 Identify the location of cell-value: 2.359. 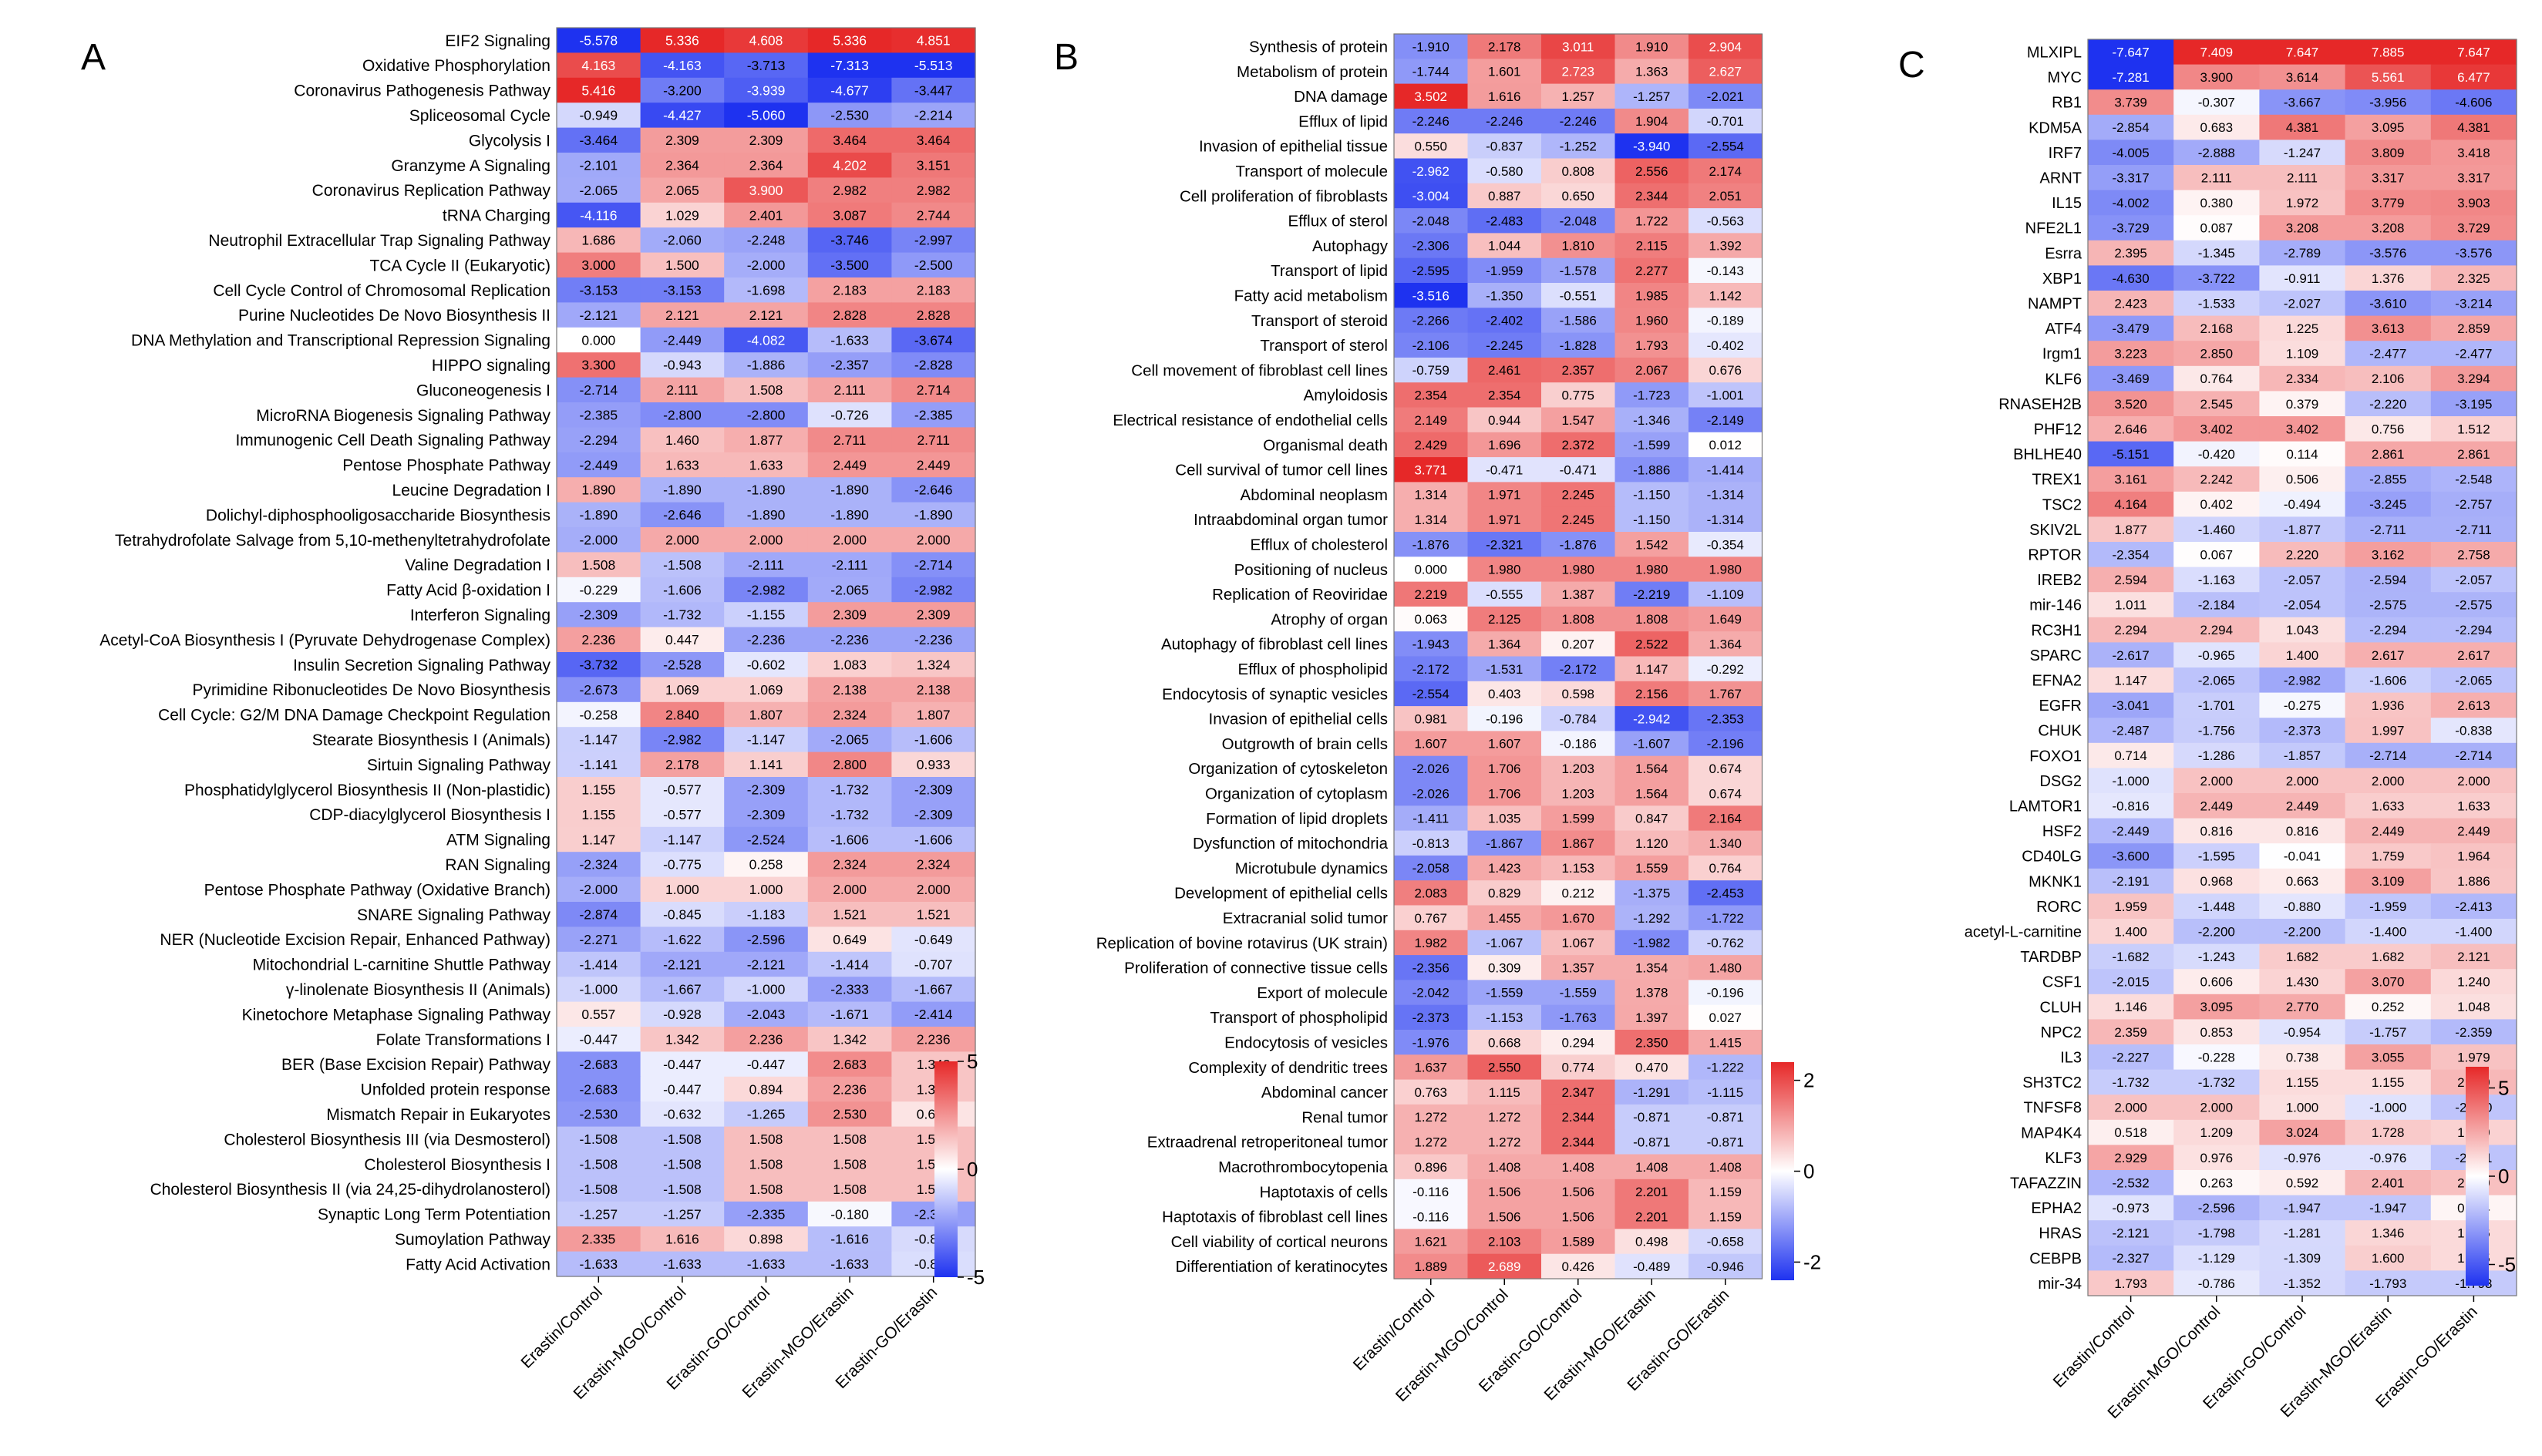
(2131, 1032).